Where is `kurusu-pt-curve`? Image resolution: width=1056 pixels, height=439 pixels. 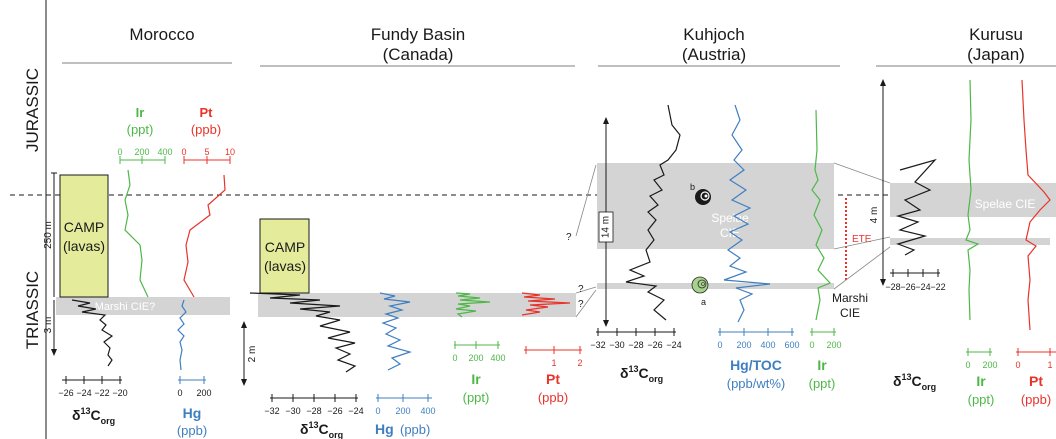
kurusu-pt-curve is located at coordinates (1036, 205).